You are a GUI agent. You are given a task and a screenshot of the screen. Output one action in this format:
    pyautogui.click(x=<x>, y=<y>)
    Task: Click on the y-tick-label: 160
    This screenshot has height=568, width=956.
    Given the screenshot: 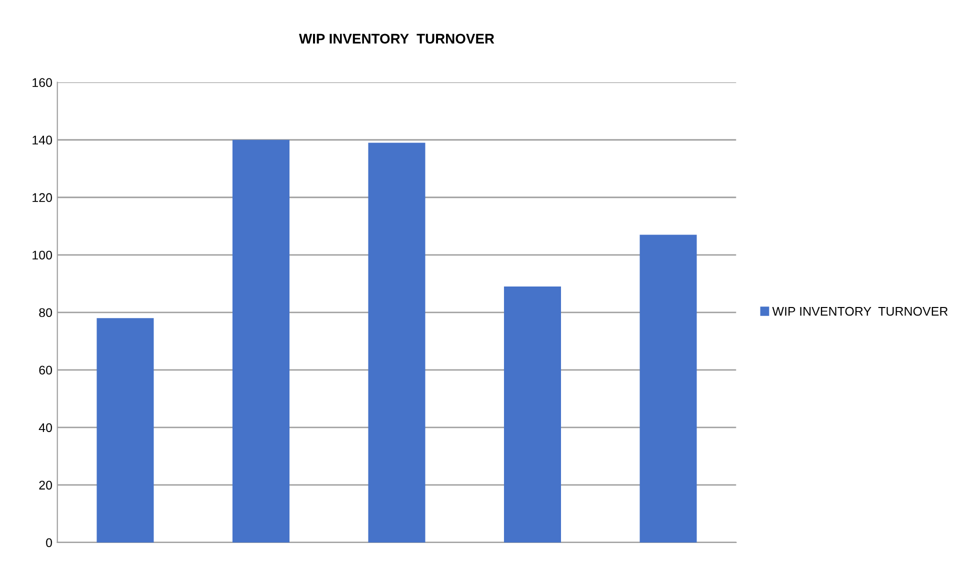 What is the action you would take?
    pyautogui.click(x=42, y=83)
    